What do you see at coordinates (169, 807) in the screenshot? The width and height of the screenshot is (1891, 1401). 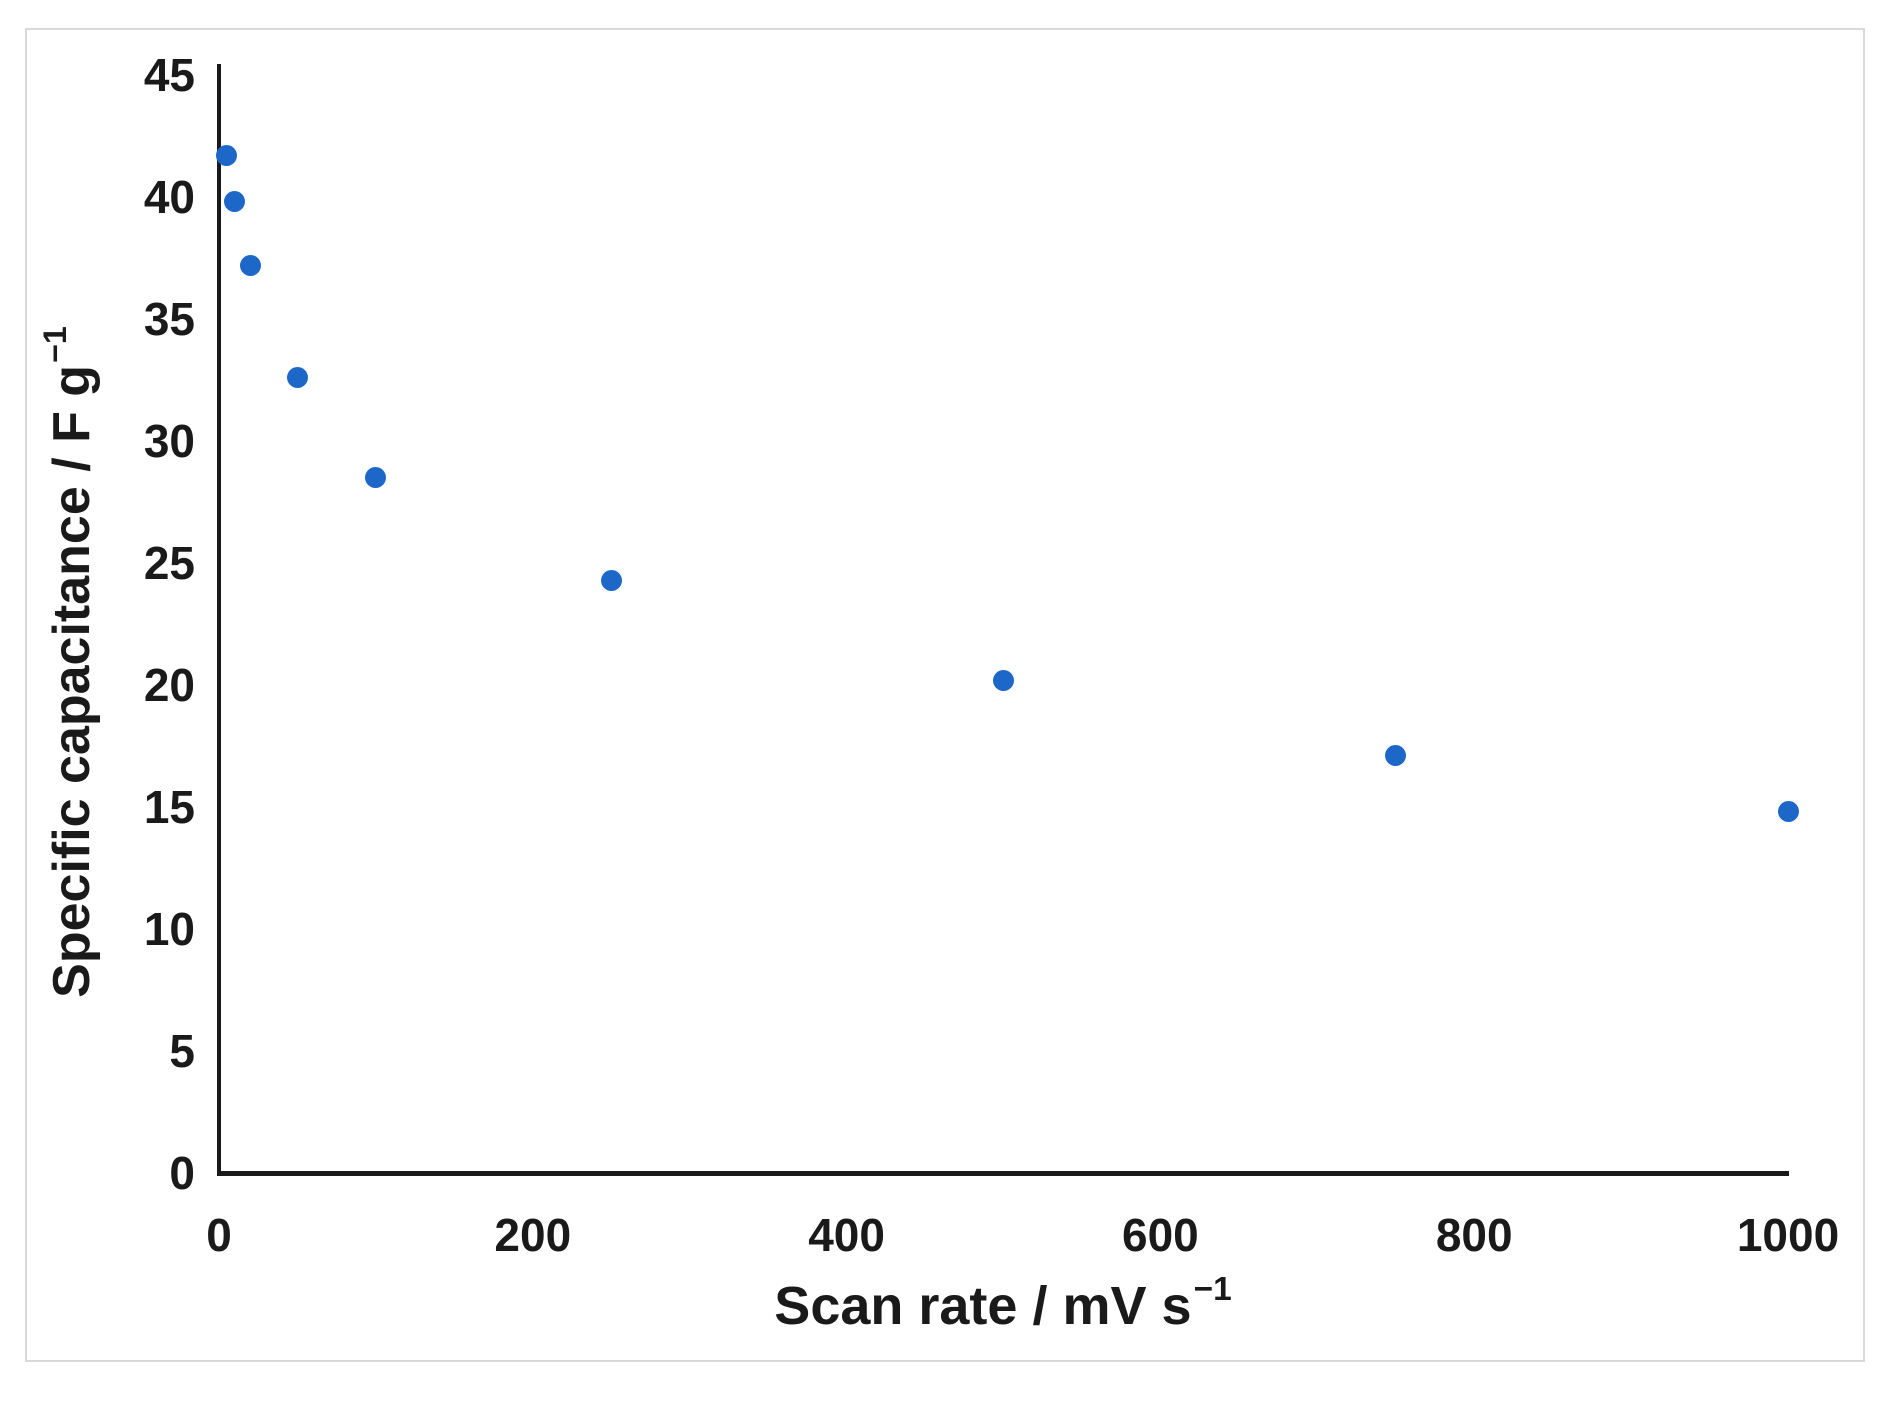 I see `y-tick-label: 15` at bounding box center [169, 807].